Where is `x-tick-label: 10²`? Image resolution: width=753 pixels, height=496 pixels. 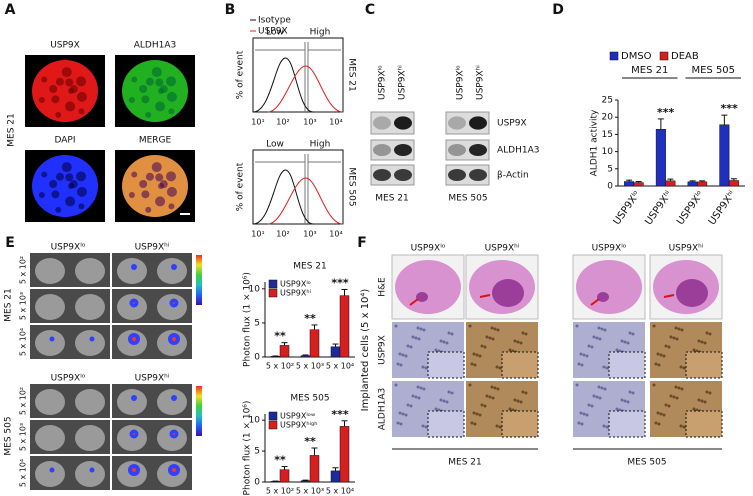
x-tick-label: 10² is located at coordinates (282, 234).